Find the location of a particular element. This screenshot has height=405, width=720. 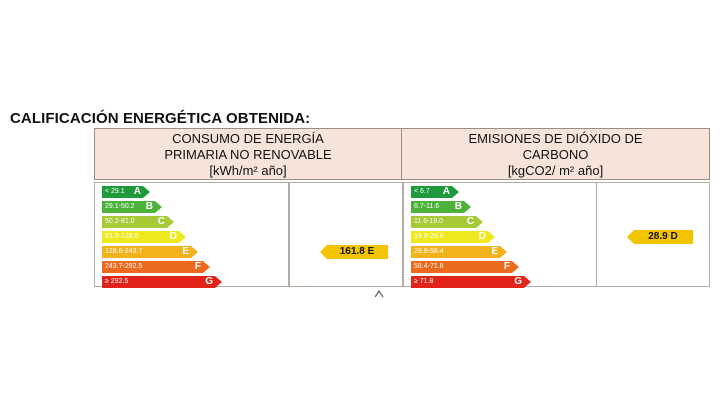

consumption-rating-value: 161.8 is located at coordinates (352, 251).